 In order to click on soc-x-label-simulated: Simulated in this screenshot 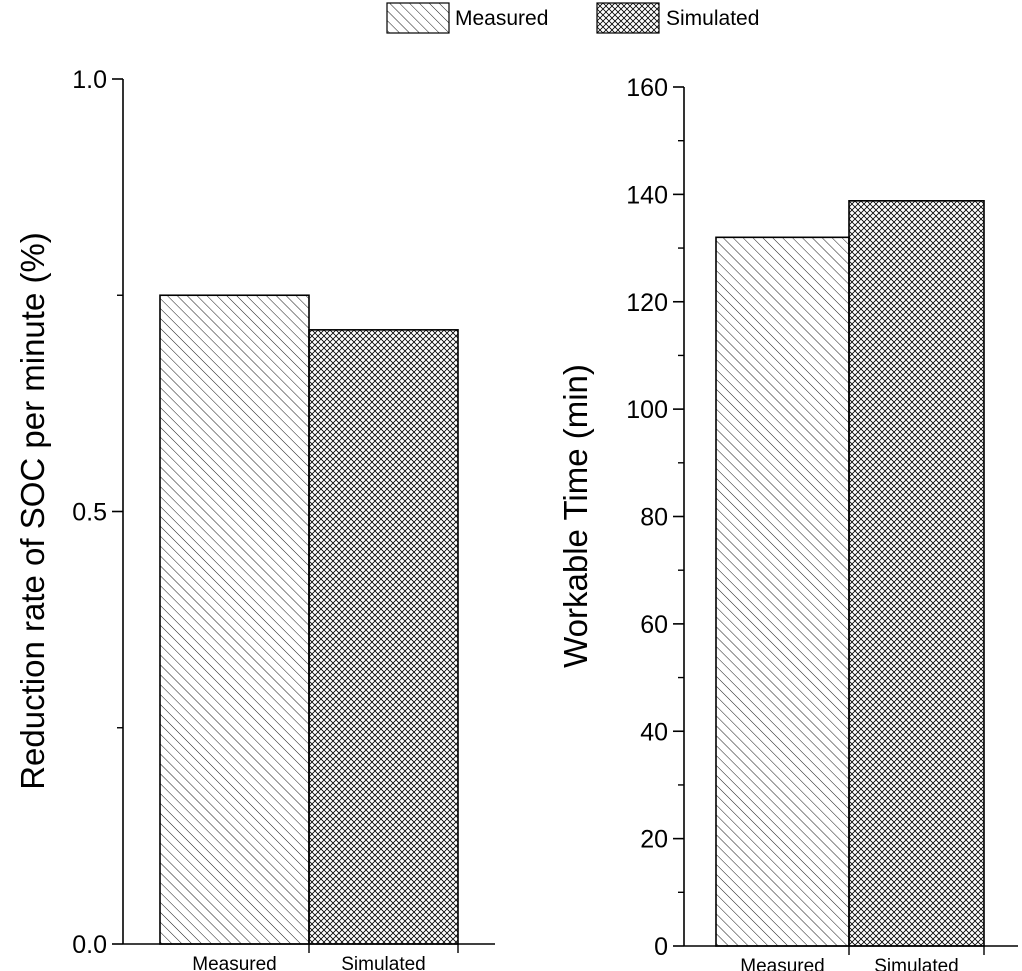, I will do `click(383, 962)`.